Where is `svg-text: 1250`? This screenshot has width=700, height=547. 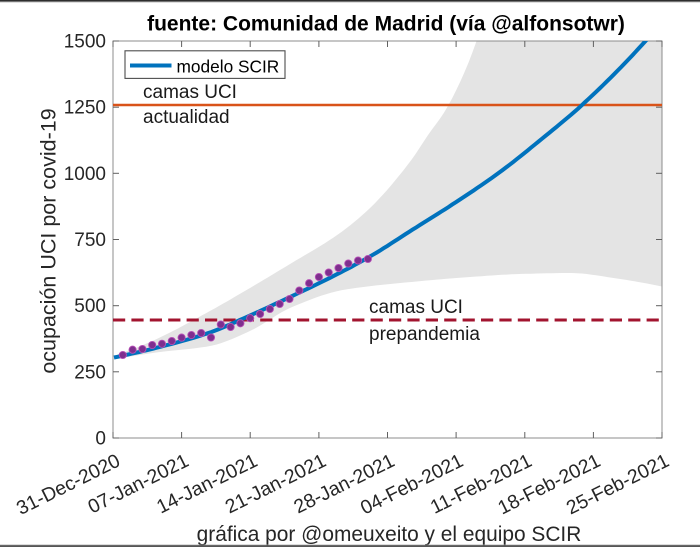
svg-text: 1250 is located at coordinates (85, 108).